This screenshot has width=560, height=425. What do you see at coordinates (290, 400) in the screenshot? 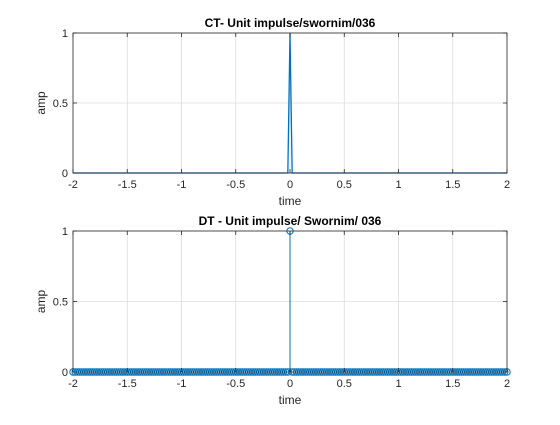
I see `dt-xlabel: time` at bounding box center [290, 400].